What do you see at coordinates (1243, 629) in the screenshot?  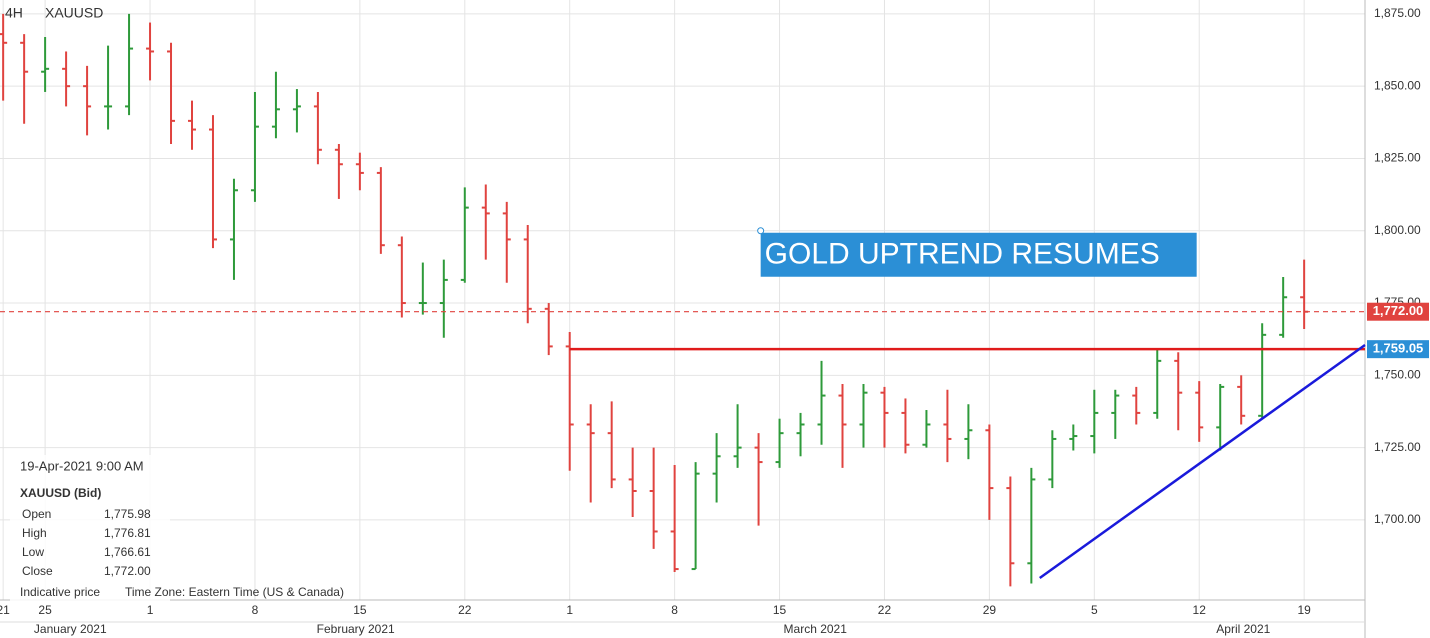 I see `month-label: April 2021` at bounding box center [1243, 629].